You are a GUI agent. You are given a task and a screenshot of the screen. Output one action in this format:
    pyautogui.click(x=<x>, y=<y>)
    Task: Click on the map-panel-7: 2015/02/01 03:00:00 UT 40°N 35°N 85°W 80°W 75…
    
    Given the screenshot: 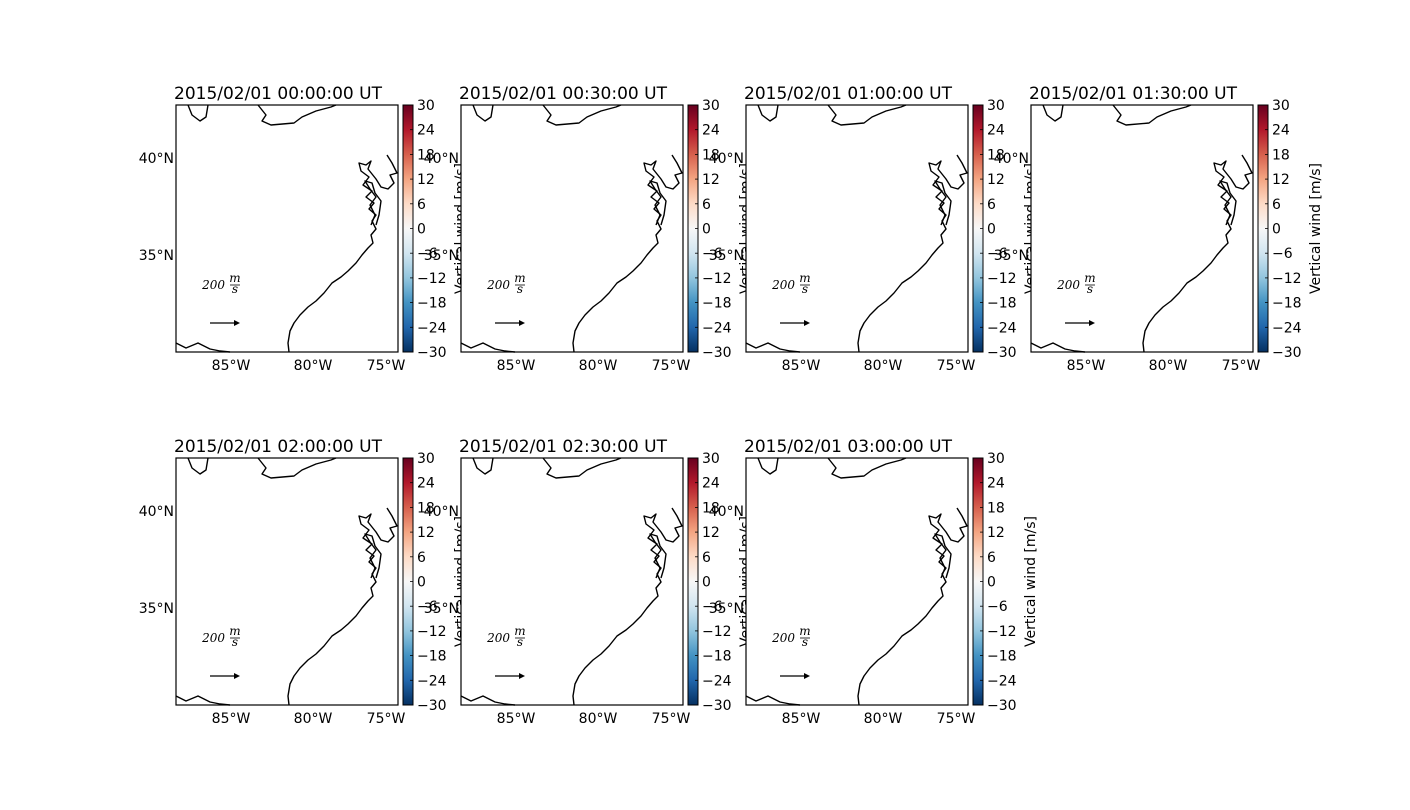 What is the action you would take?
    pyautogui.click(x=874, y=582)
    